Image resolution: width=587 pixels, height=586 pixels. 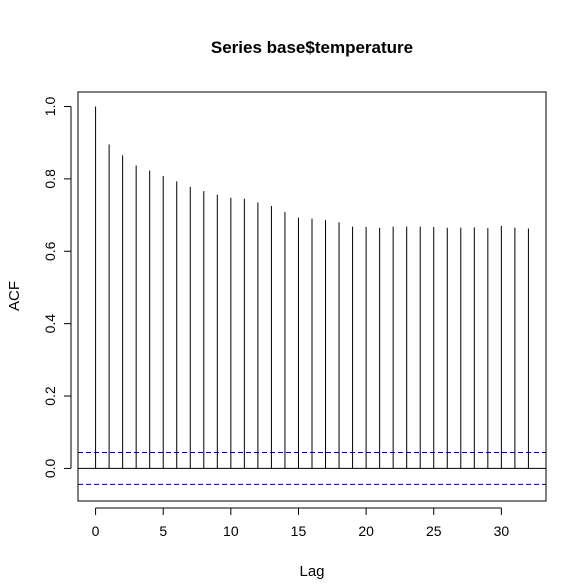 What do you see at coordinates (57, 287) in the screenshot?
I see `y-axis: 0.0 0.2 0.4 0.6 0.8 1.0` at bounding box center [57, 287].